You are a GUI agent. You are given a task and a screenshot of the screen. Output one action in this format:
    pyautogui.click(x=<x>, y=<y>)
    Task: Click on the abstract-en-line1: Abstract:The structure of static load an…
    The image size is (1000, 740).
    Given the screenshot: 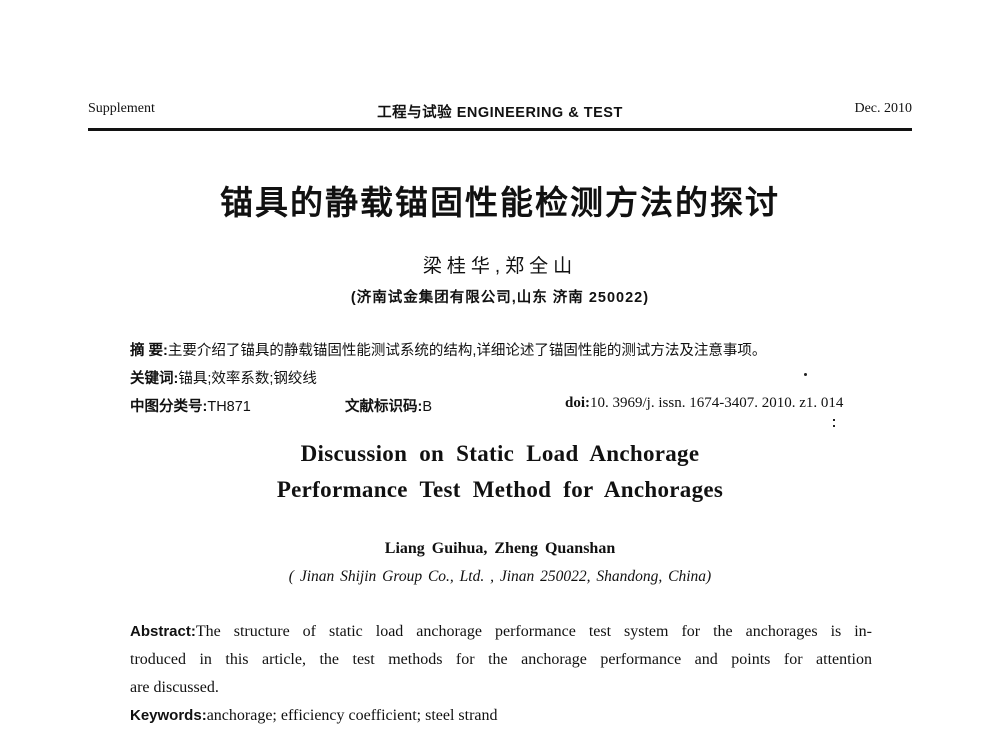 What is the action you would take?
    pyautogui.click(x=501, y=632)
    